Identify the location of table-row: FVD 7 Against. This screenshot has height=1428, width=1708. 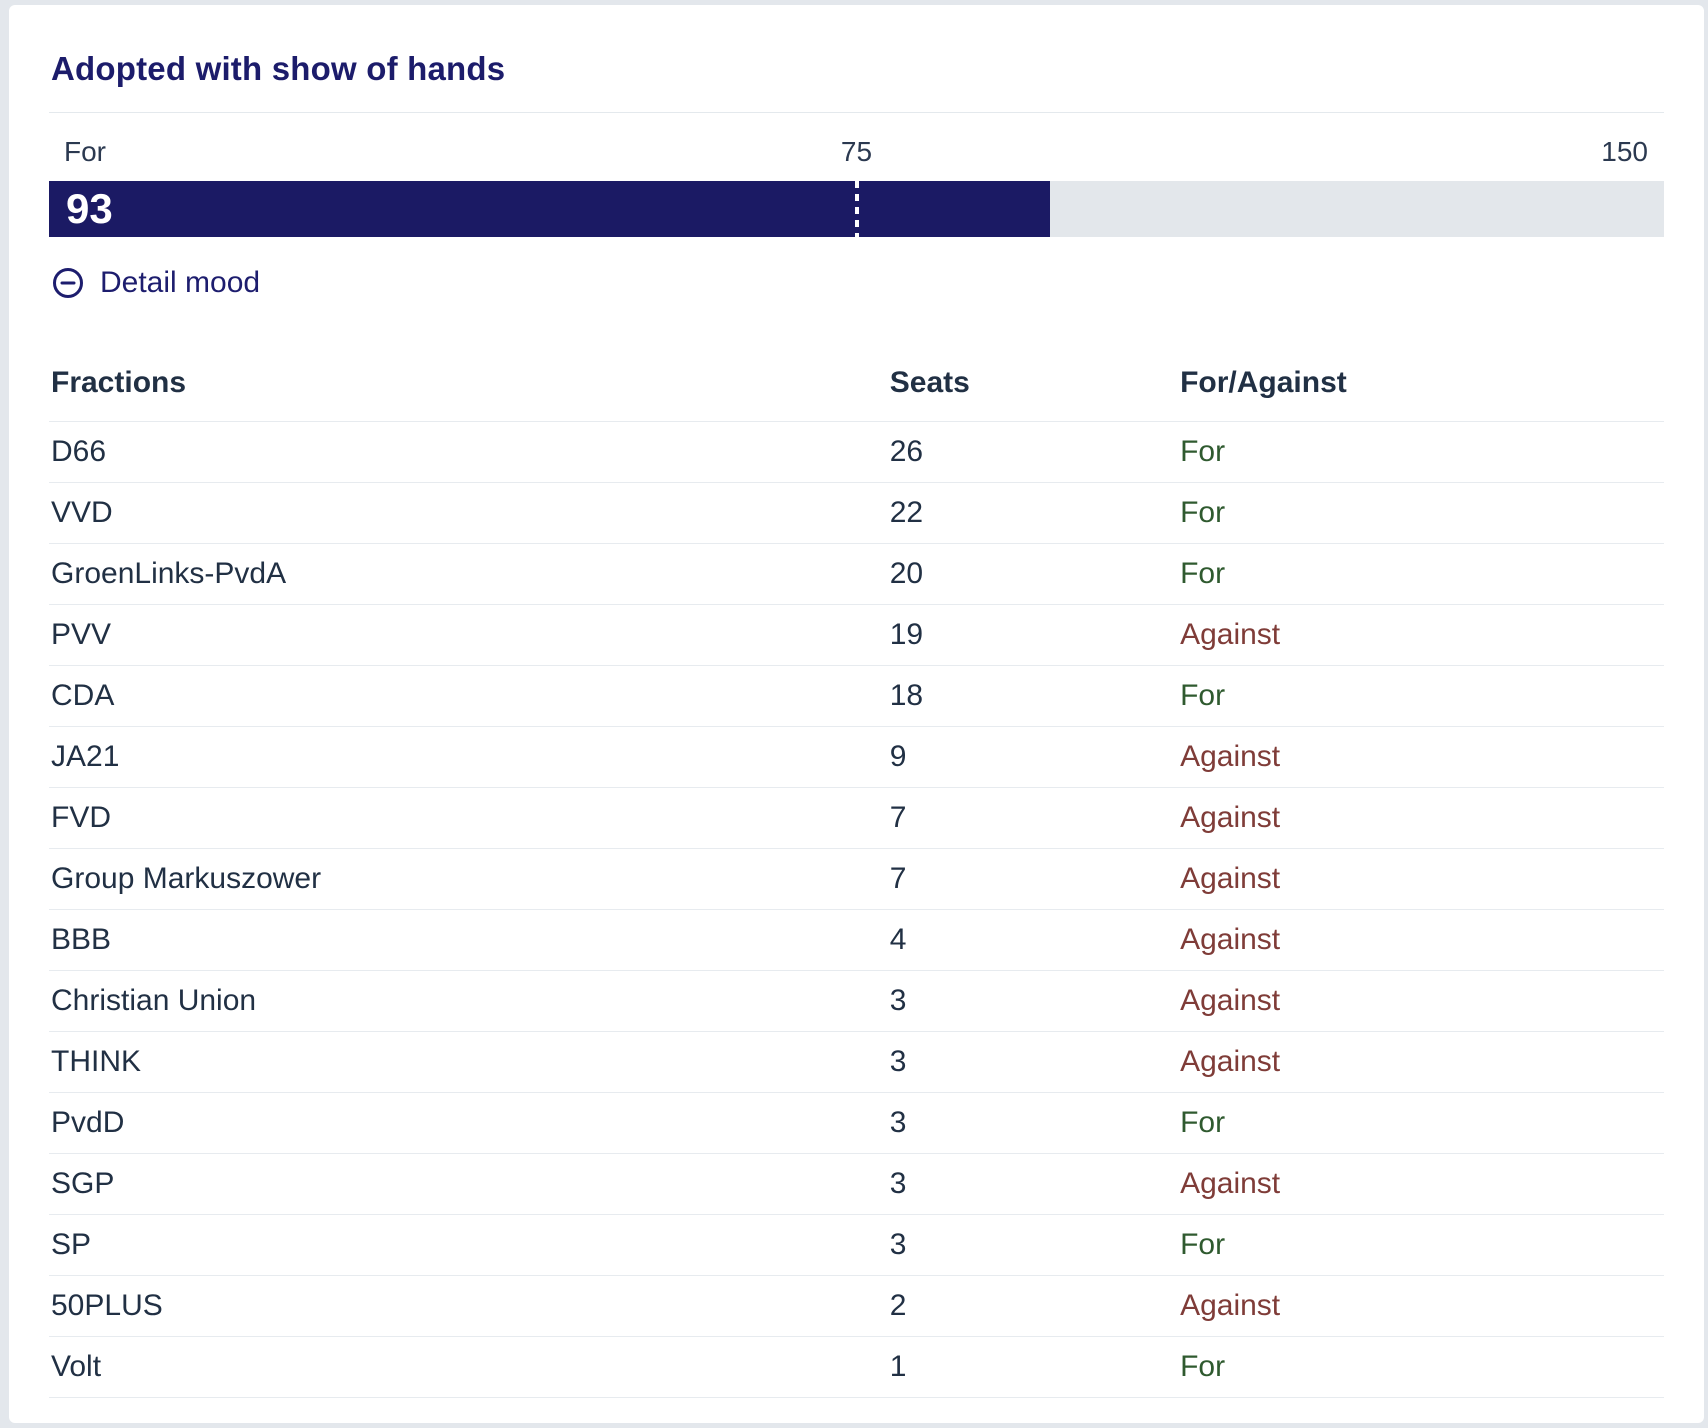
(856, 818).